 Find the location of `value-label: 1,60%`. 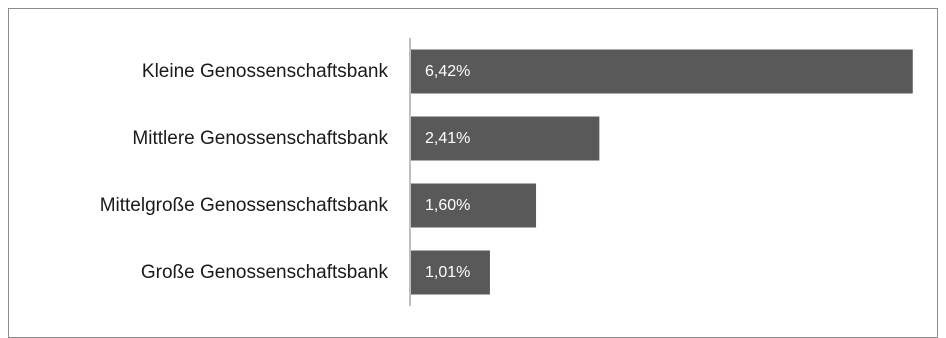

value-label: 1,60% is located at coordinates (447, 205).